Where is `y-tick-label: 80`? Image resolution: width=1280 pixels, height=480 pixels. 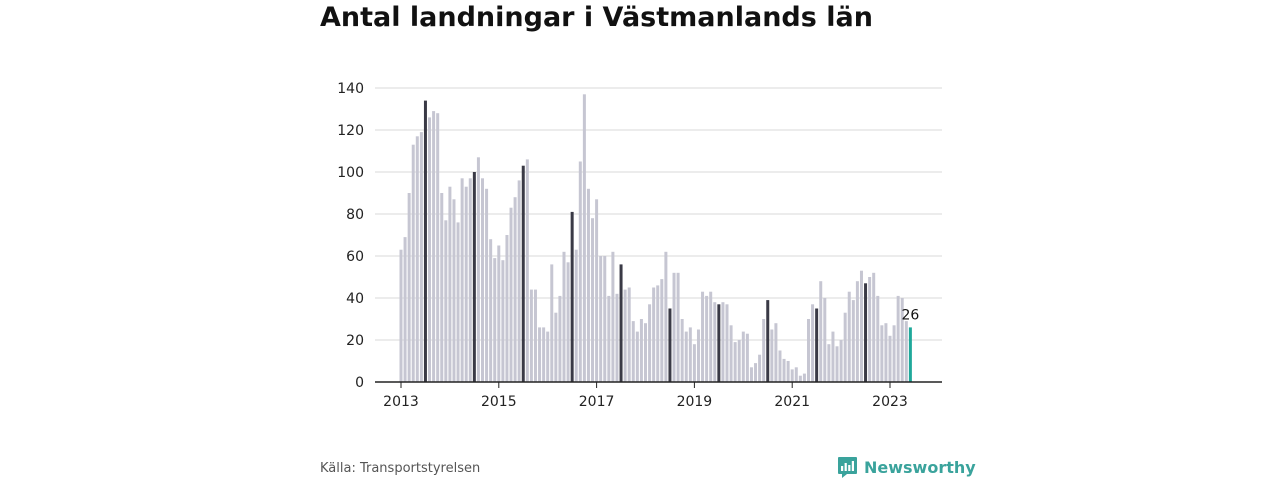
y-tick-label: 80 is located at coordinates (355, 215).